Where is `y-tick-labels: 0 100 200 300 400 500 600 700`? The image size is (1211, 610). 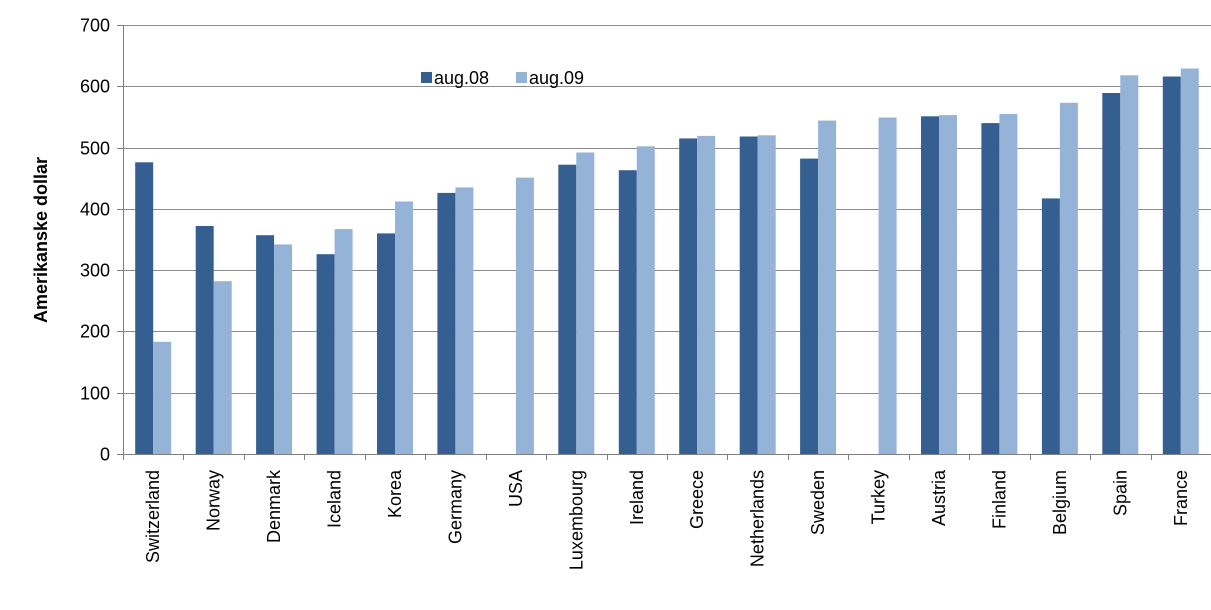 y-tick-labels: 0 100 200 300 400 500 600 700 is located at coordinates (95, 240).